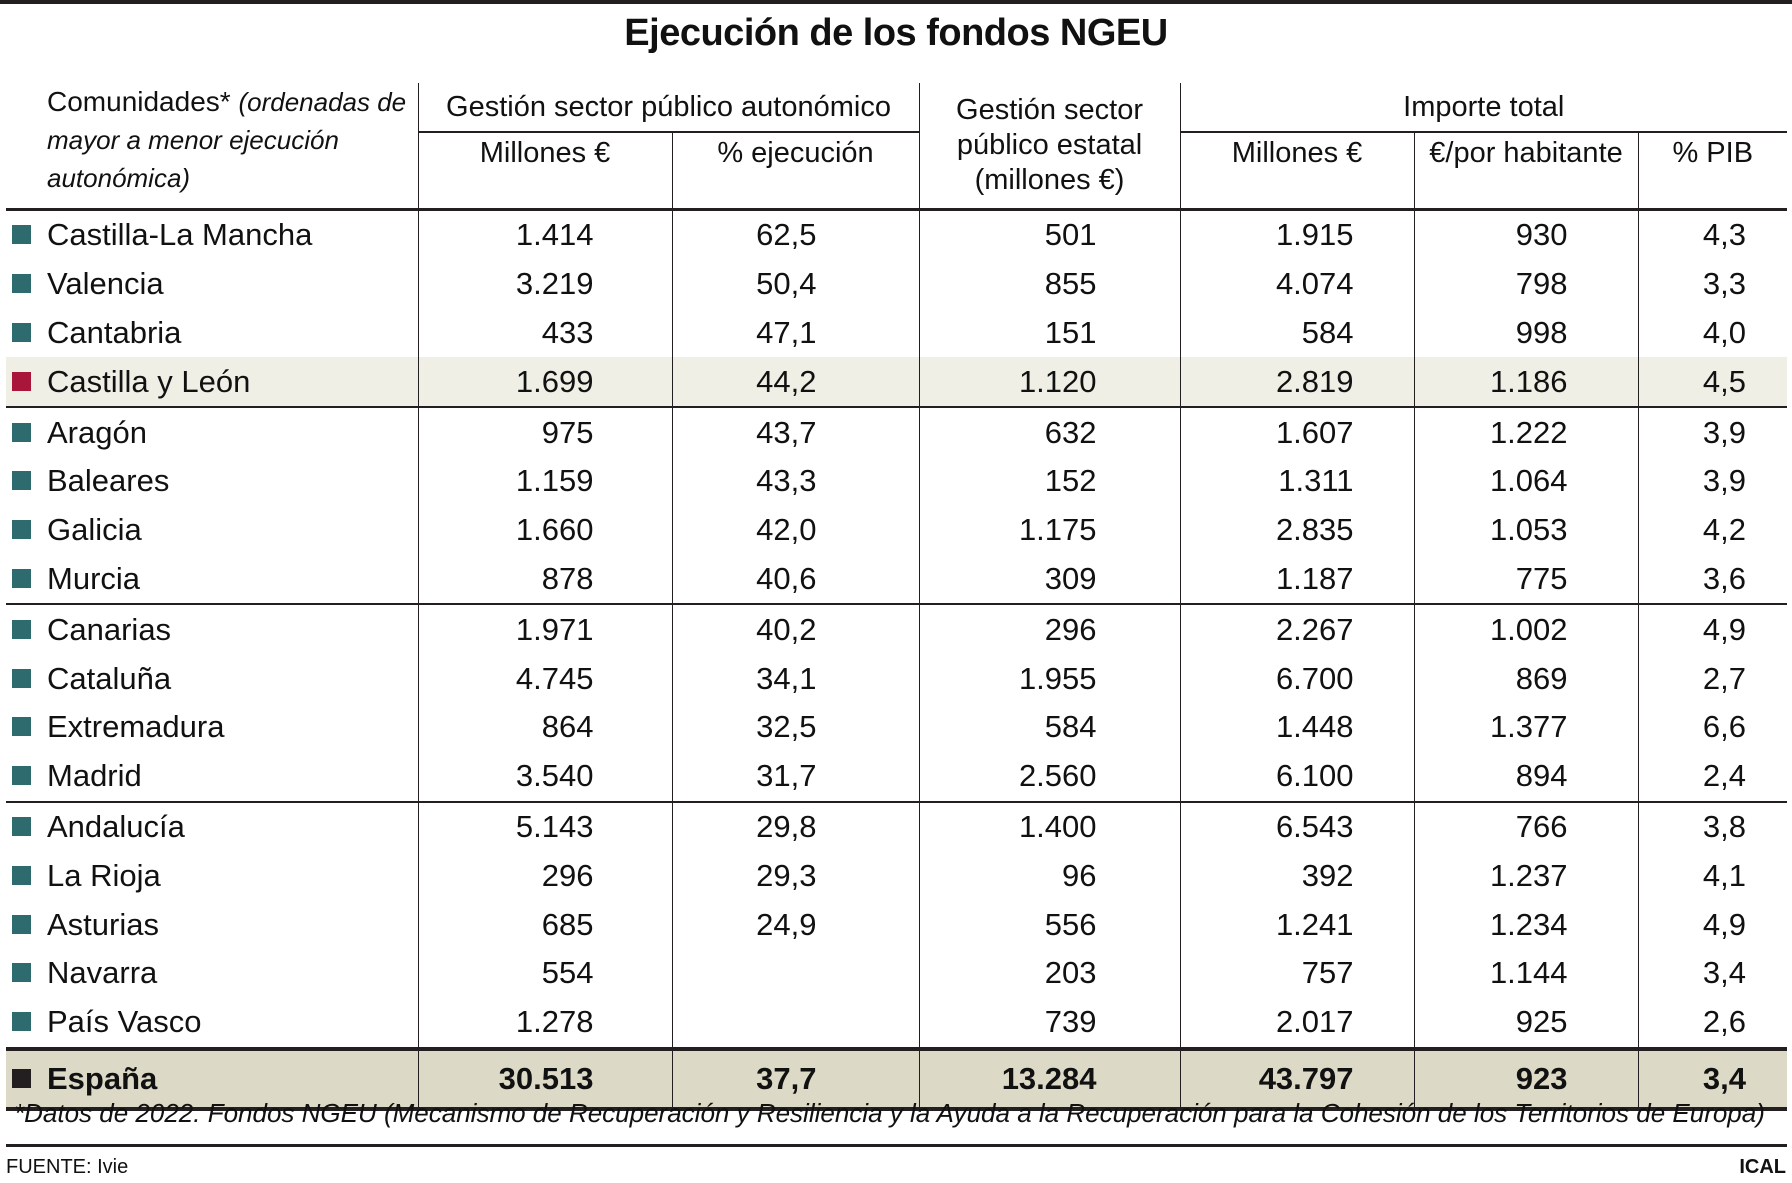 This screenshot has width=1792, height=1183. Describe the element at coordinates (795, 284) in the screenshot. I see `cell-aut-pct: 50,4` at that location.